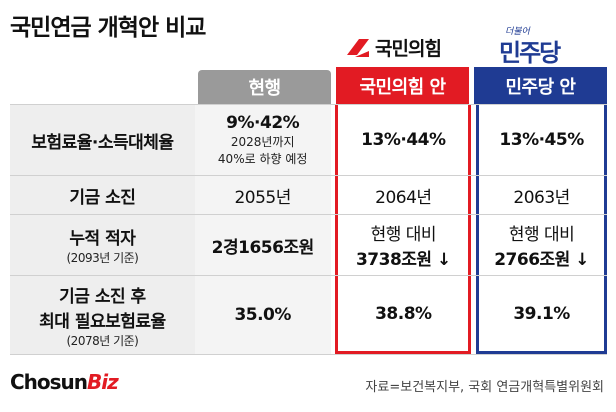 This screenshot has height=412, width=616. I want to click on ppp-value: 13%·44%, so click(403, 140).